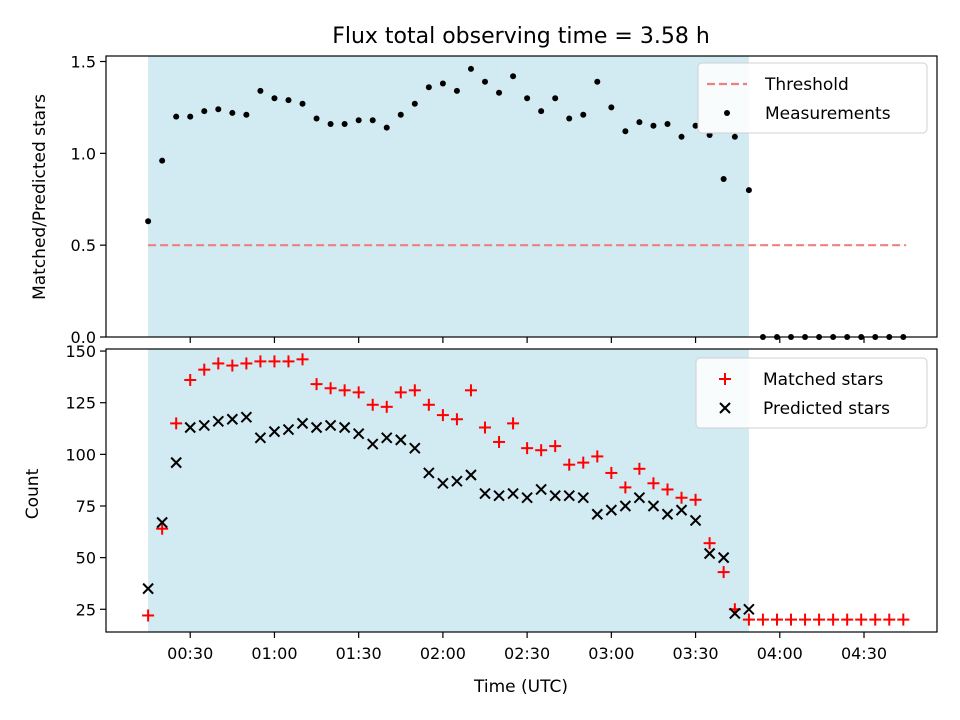 This screenshot has width=960, height=720. I want to click on top-legend: Threshold Measurements, so click(812, 98).